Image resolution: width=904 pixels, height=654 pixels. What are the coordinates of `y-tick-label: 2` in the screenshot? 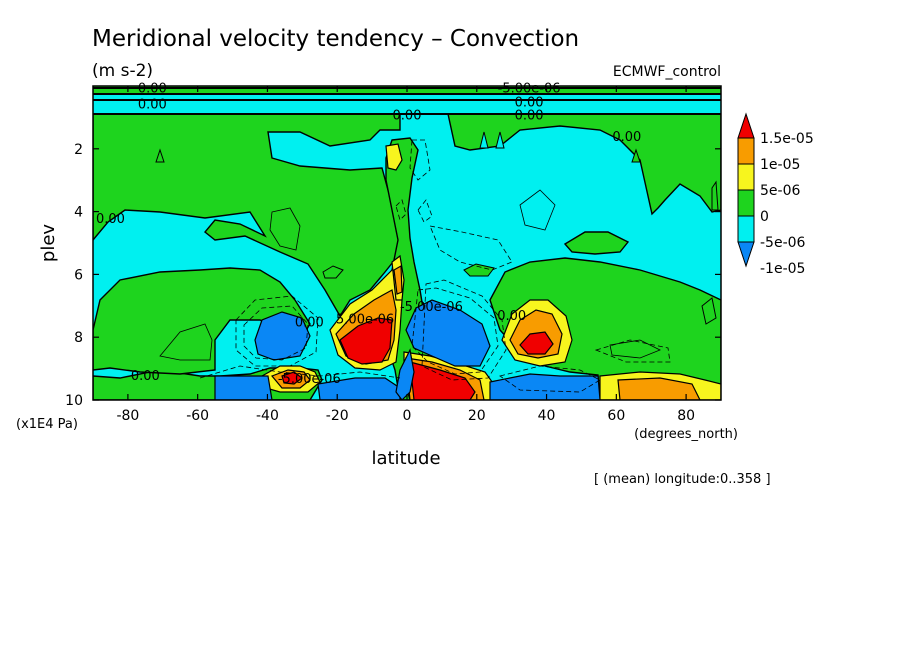 It's located at (78, 150).